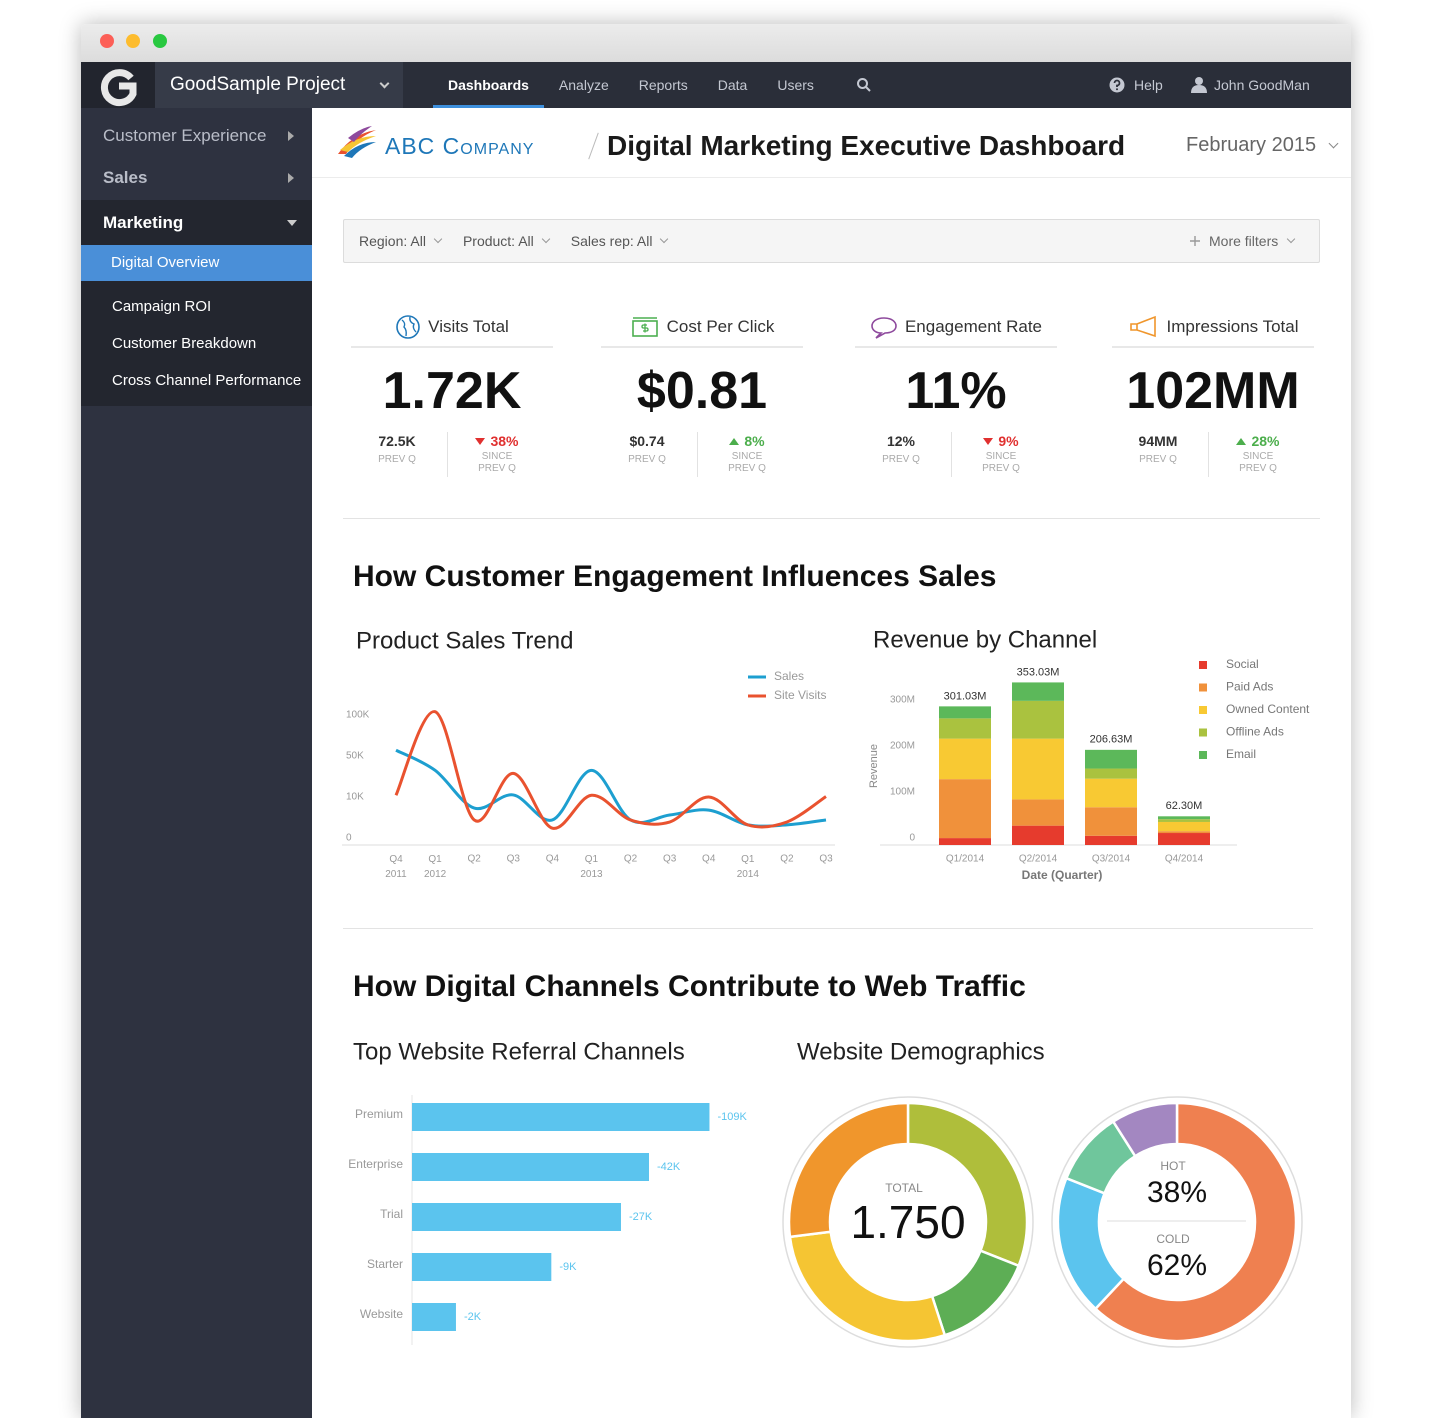 The image size is (1432, 1418). What do you see at coordinates (702, 391) in the screenshot?
I see `kpi-value: $0.81` at bounding box center [702, 391].